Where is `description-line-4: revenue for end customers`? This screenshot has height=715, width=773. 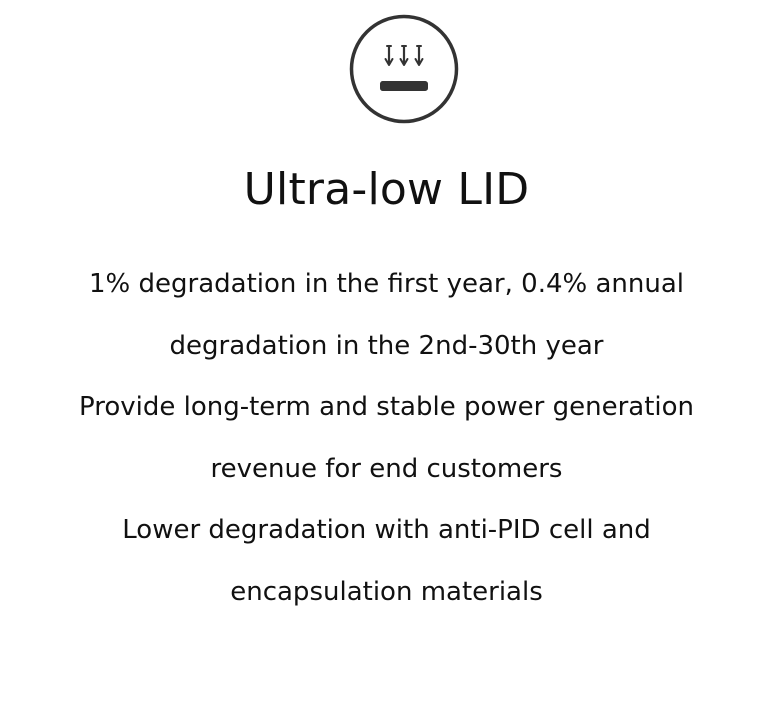
description-line-4: revenue for end customers is located at coordinates (386, 468).